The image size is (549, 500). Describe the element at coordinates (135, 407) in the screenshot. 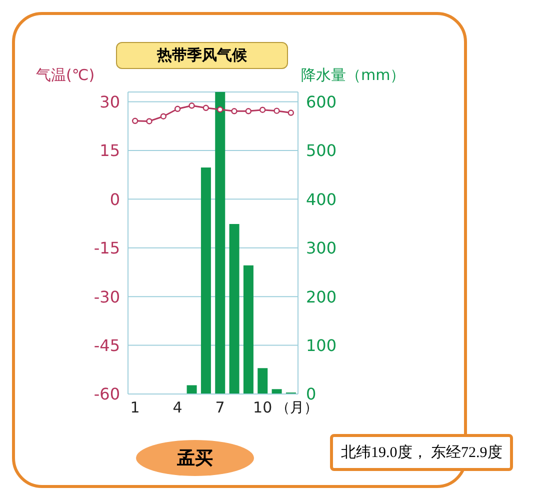

I see `x-tick-label: 1` at that location.